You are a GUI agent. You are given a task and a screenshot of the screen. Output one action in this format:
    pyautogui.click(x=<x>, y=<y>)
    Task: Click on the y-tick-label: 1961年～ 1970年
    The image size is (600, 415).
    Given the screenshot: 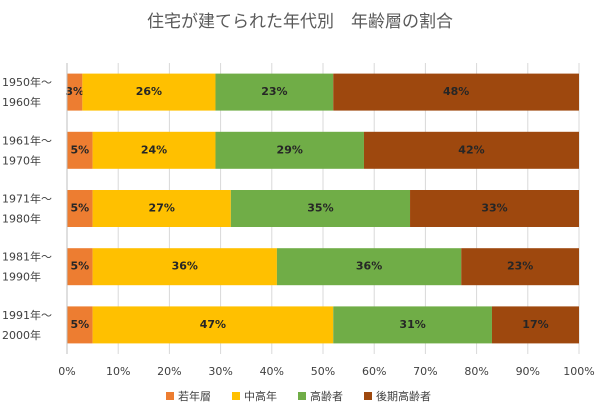 What is the action you would take?
    pyautogui.click(x=27, y=150)
    